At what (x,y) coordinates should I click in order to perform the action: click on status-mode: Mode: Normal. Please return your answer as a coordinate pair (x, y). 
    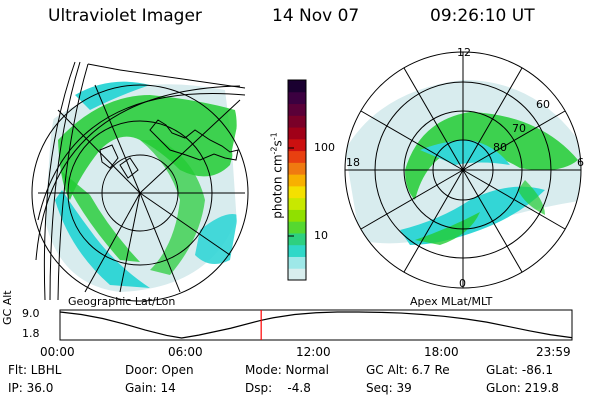
    Looking at the image, I should click on (287, 370).